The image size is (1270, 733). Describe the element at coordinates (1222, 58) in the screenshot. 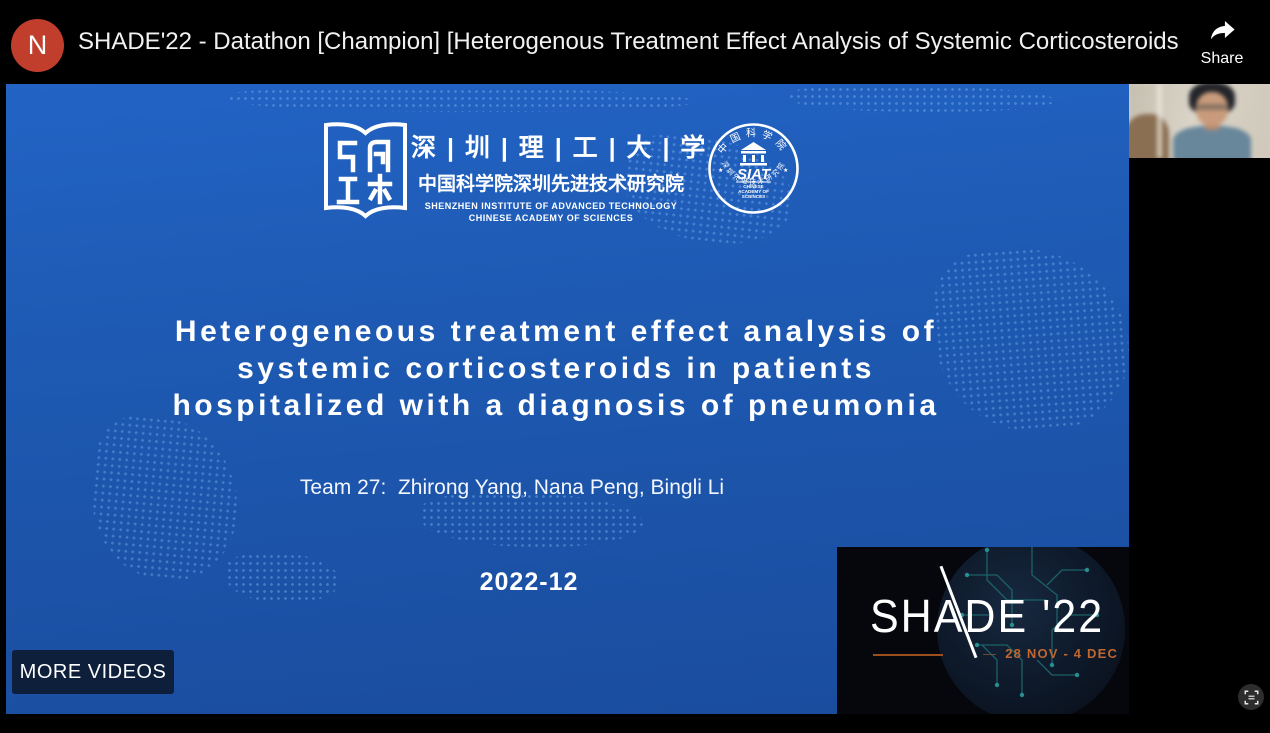

I see `share-label: Share` at that location.